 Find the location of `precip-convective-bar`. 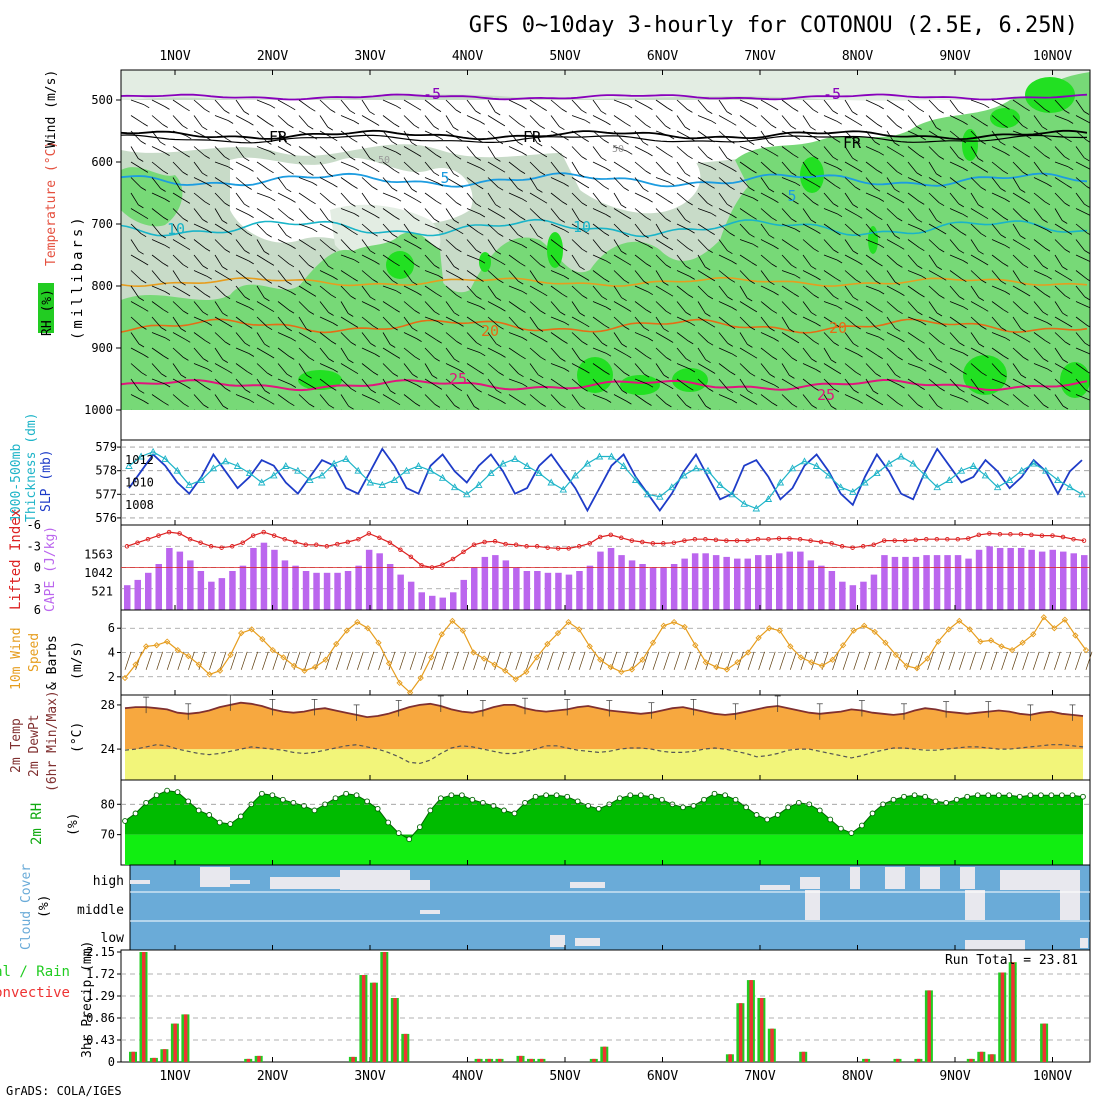

precip-convective-bar is located at coordinates (479, 1060).